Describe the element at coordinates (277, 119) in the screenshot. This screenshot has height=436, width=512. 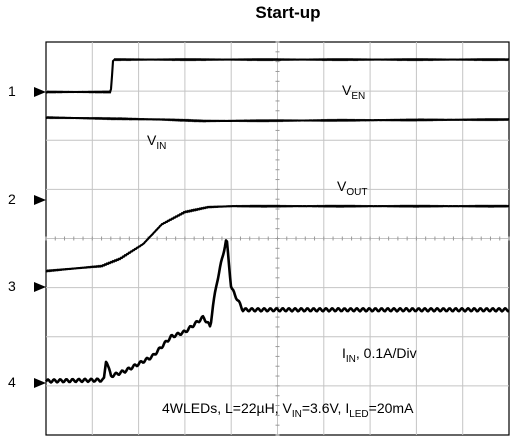
I see `trace-v-in` at that location.